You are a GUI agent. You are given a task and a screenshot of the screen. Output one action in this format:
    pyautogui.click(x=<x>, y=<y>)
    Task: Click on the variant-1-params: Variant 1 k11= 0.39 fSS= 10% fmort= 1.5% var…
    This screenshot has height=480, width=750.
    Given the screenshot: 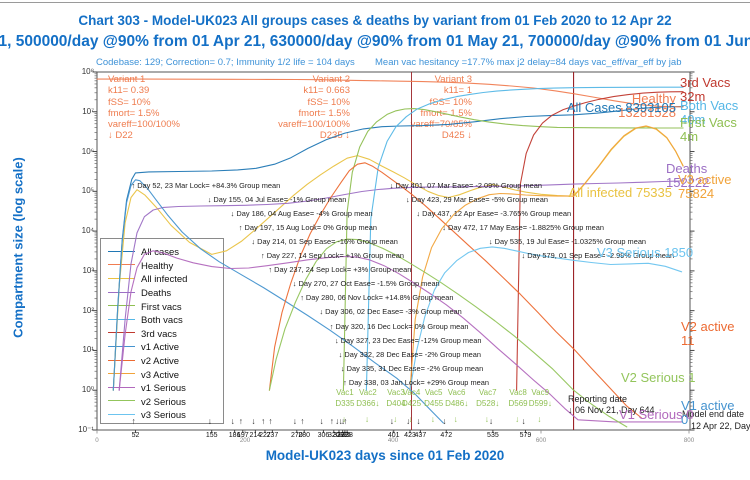 What is the action you would take?
    pyautogui.click(x=158, y=108)
    